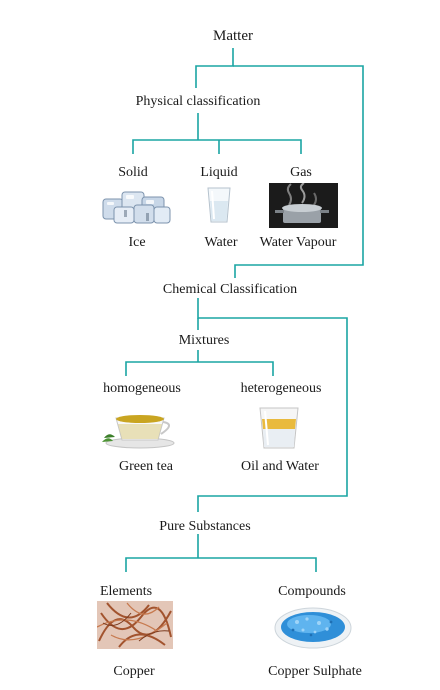 The height and width of the screenshot is (690, 440). What do you see at coordinates (137, 242) in the screenshot?
I see `ice-label: Ice` at bounding box center [137, 242].